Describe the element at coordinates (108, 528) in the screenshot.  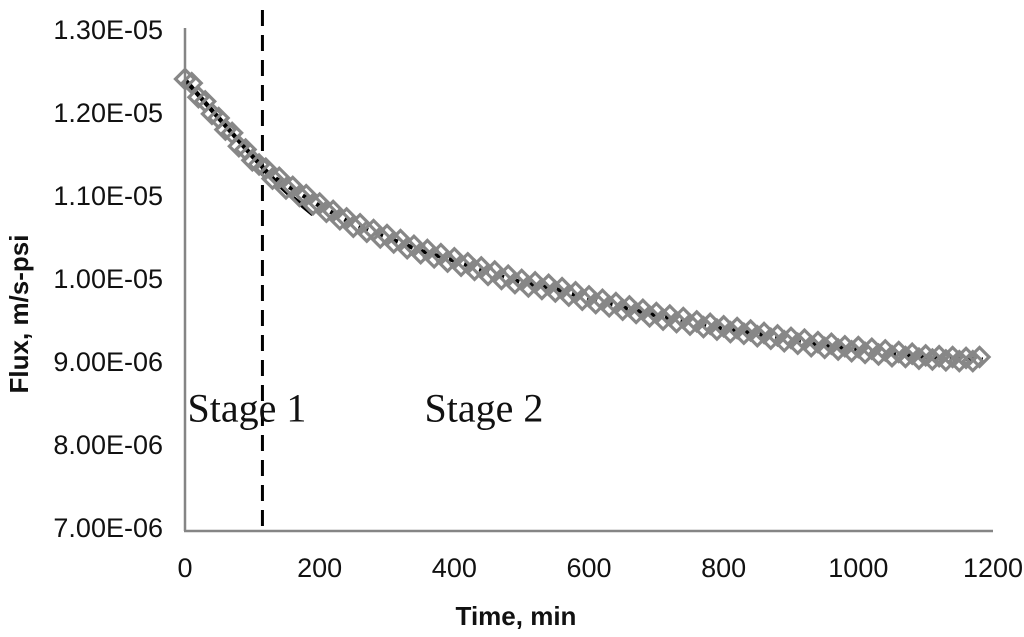
I see `y-tick-label: 7.00E-06` at that location.